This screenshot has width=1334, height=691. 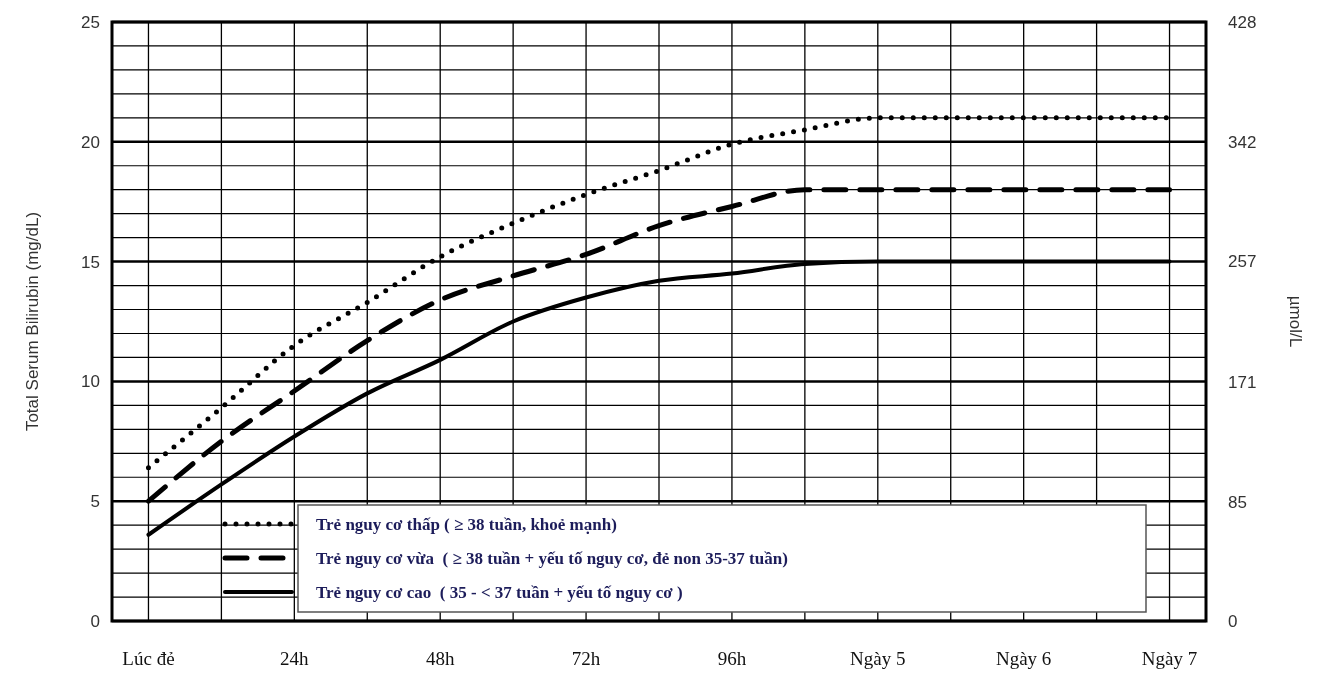 What do you see at coordinates (1023, 658) in the screenshot?
I see `x-tick-label: Ngày 6` at bounding box center [1023, 658].